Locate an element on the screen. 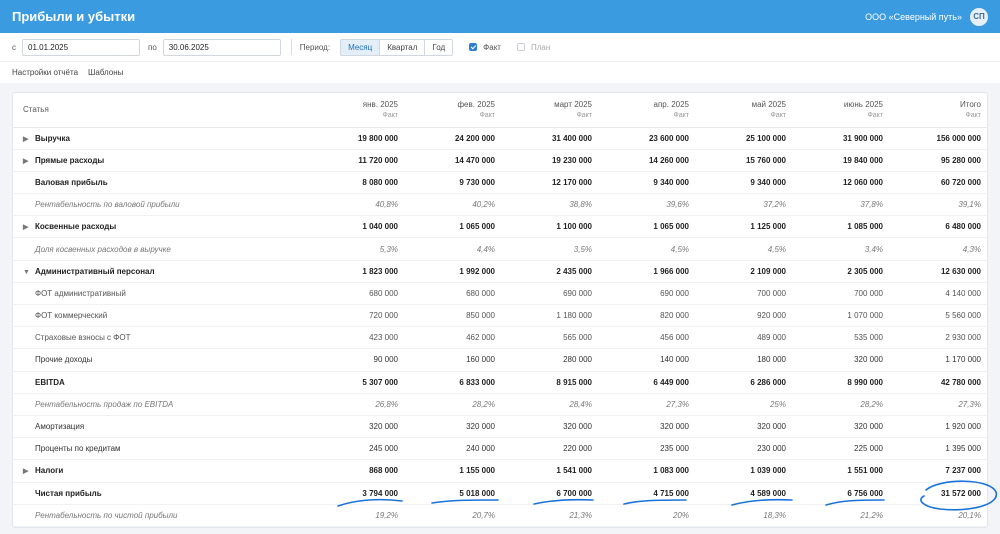 The height and width of the screenshot is (534, 1000). row-label-cell: Рентабельность по валовой прибыли is located at coordinates (161, 205).